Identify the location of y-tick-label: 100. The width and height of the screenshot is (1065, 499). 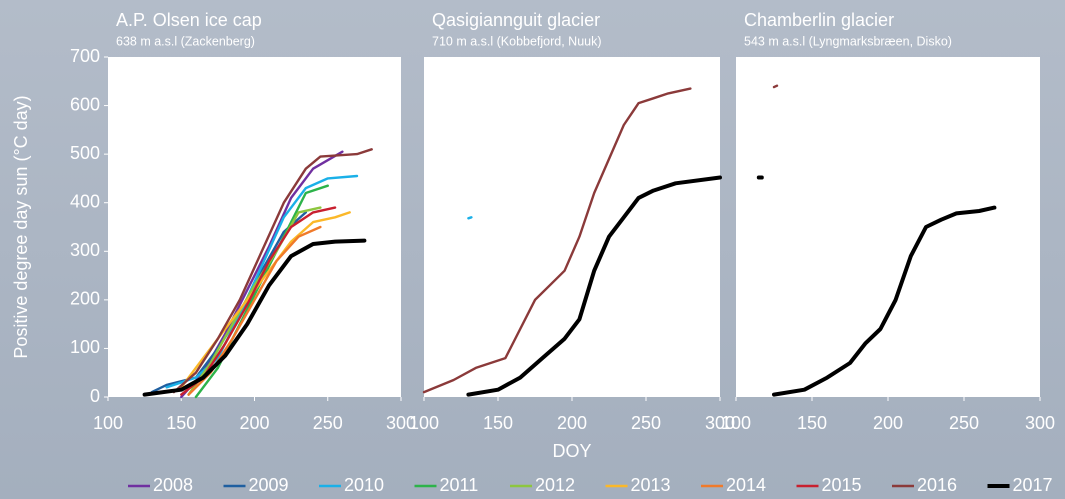
(85, 347).